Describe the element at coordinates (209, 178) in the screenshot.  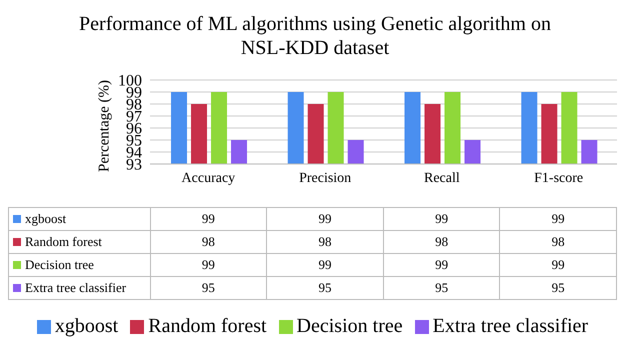
I see `x-tick-label: Accuracy` at that location.